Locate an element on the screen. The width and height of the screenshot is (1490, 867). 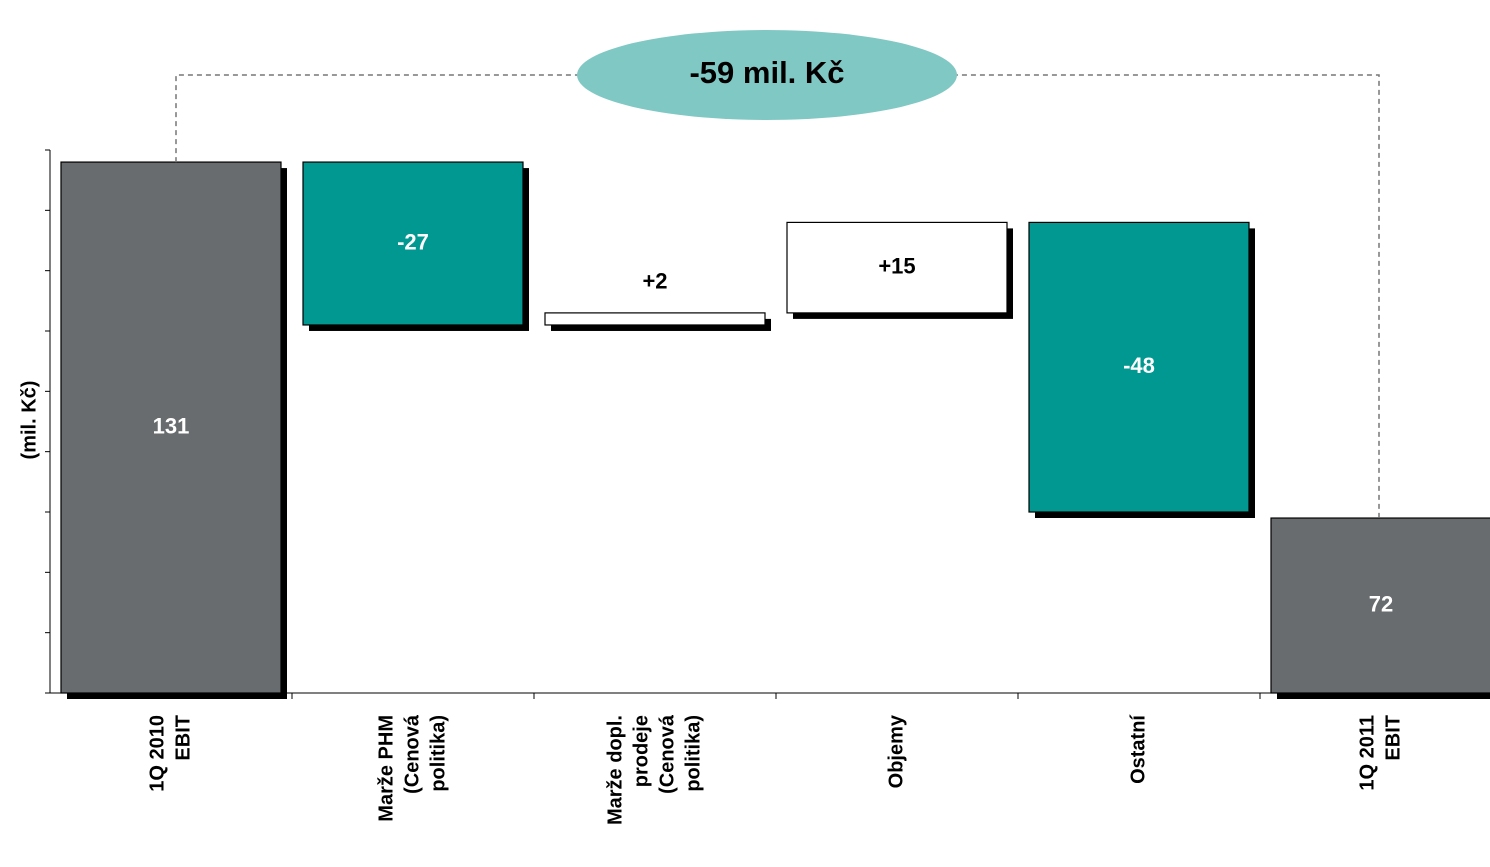
x-tick-label: 1Q 2010 is located at coordinates (157, 753).